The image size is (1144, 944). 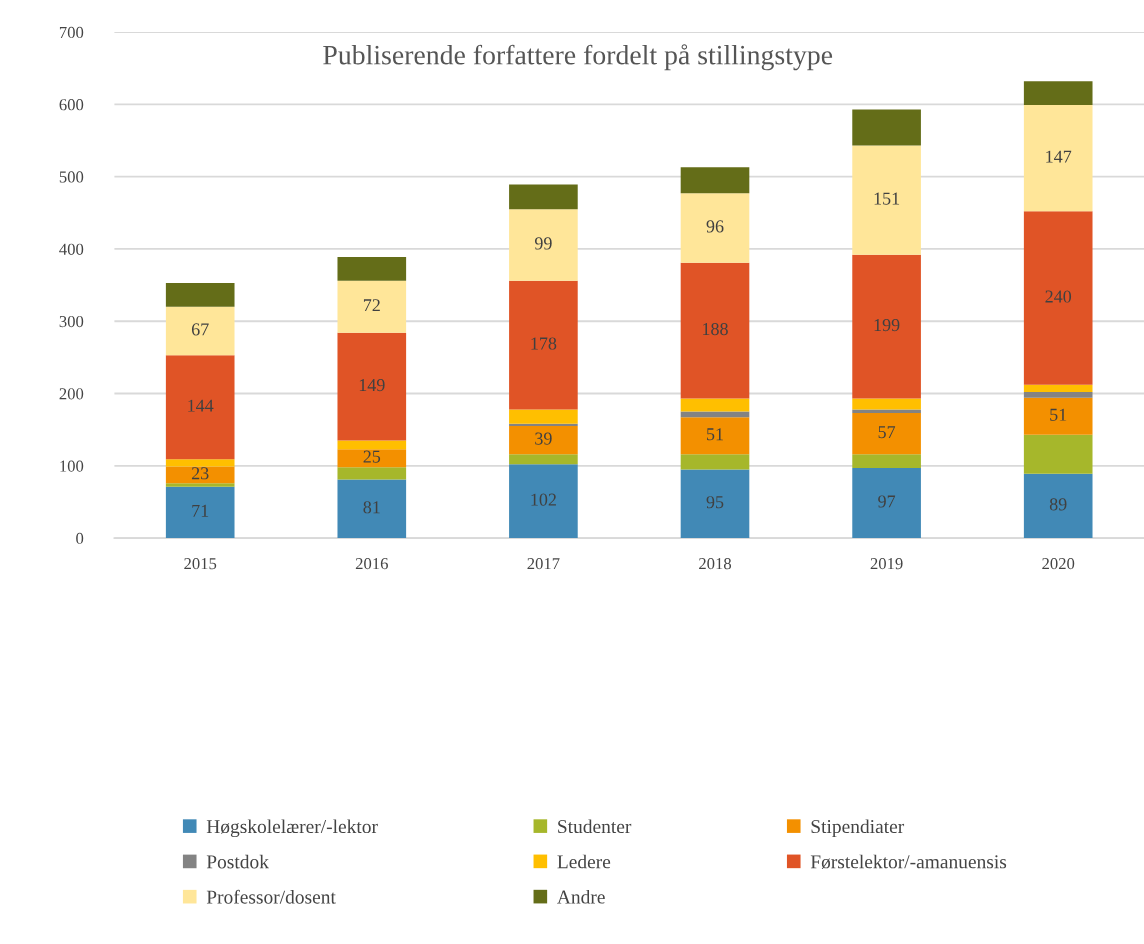 I want to click on y-tick-label: 0, so click(x=80, y=538).